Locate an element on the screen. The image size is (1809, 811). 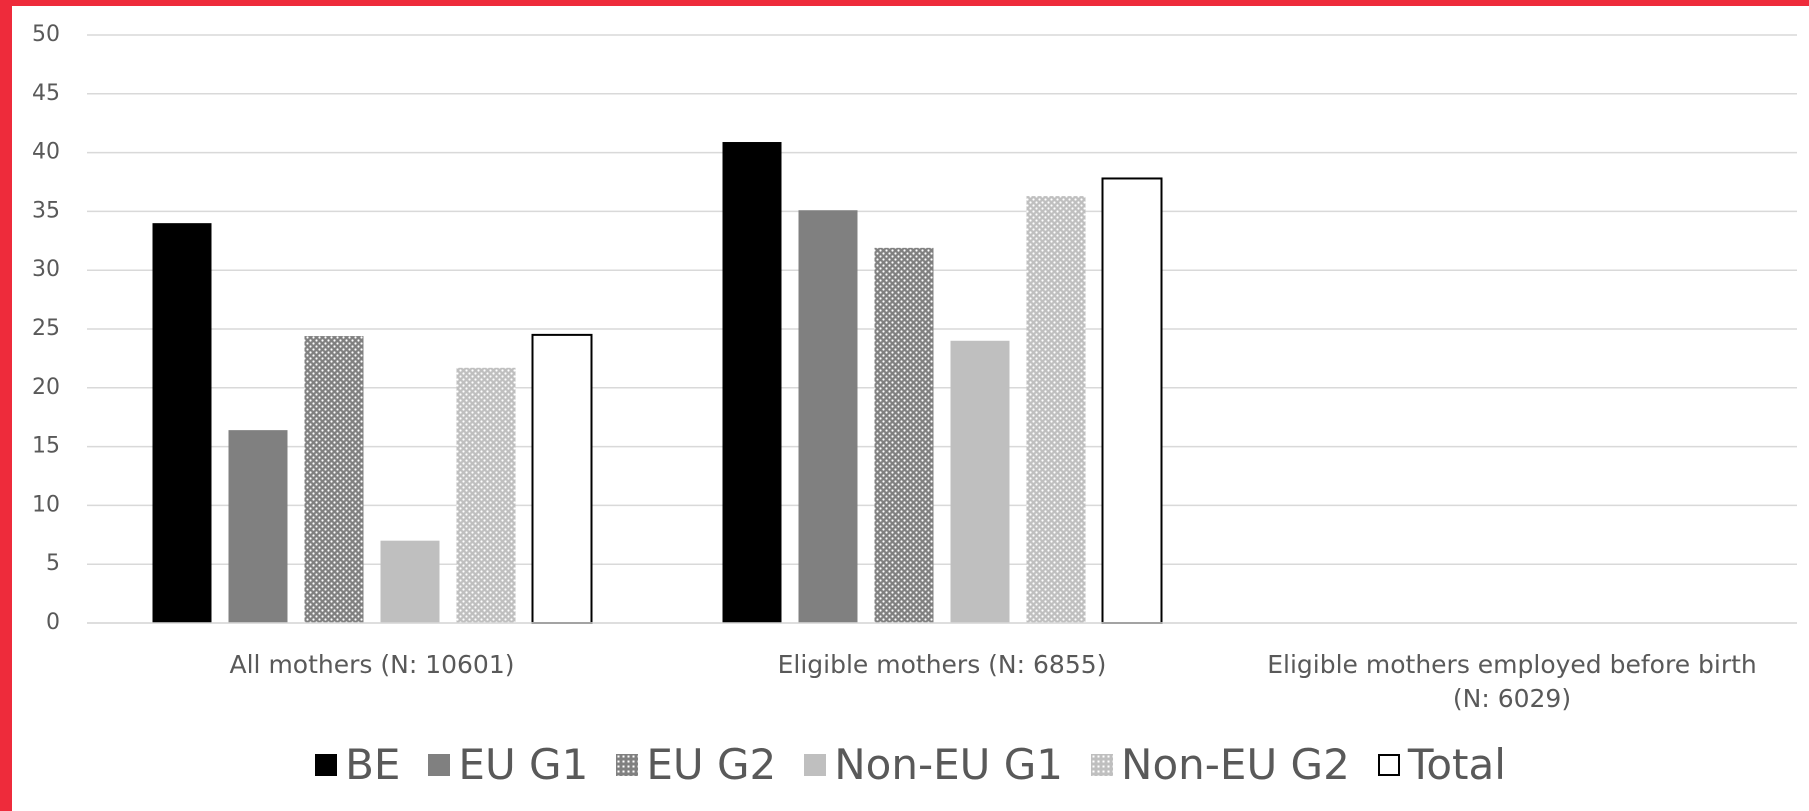
legend-item: EU G1 is located at coordinates (508, 764).